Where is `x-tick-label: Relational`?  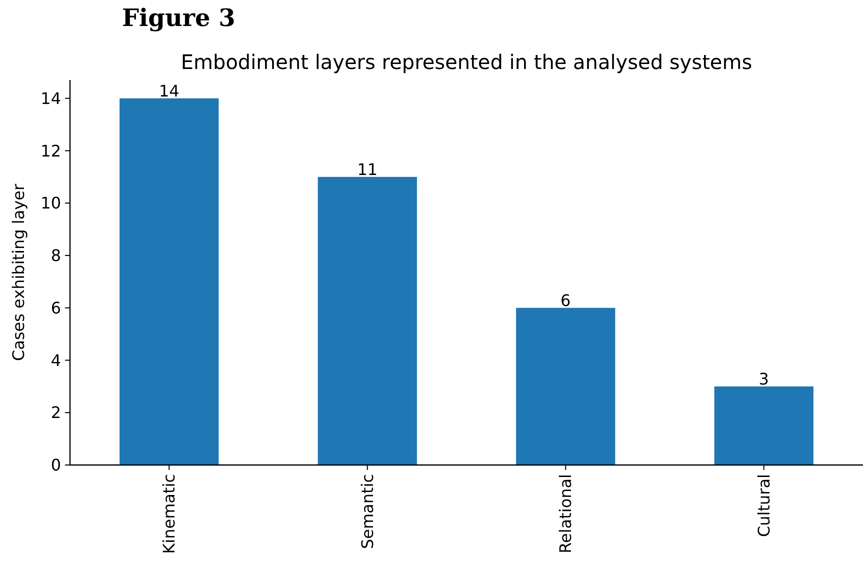 x-tick-label: Relational is located at coordinates (566, 514).